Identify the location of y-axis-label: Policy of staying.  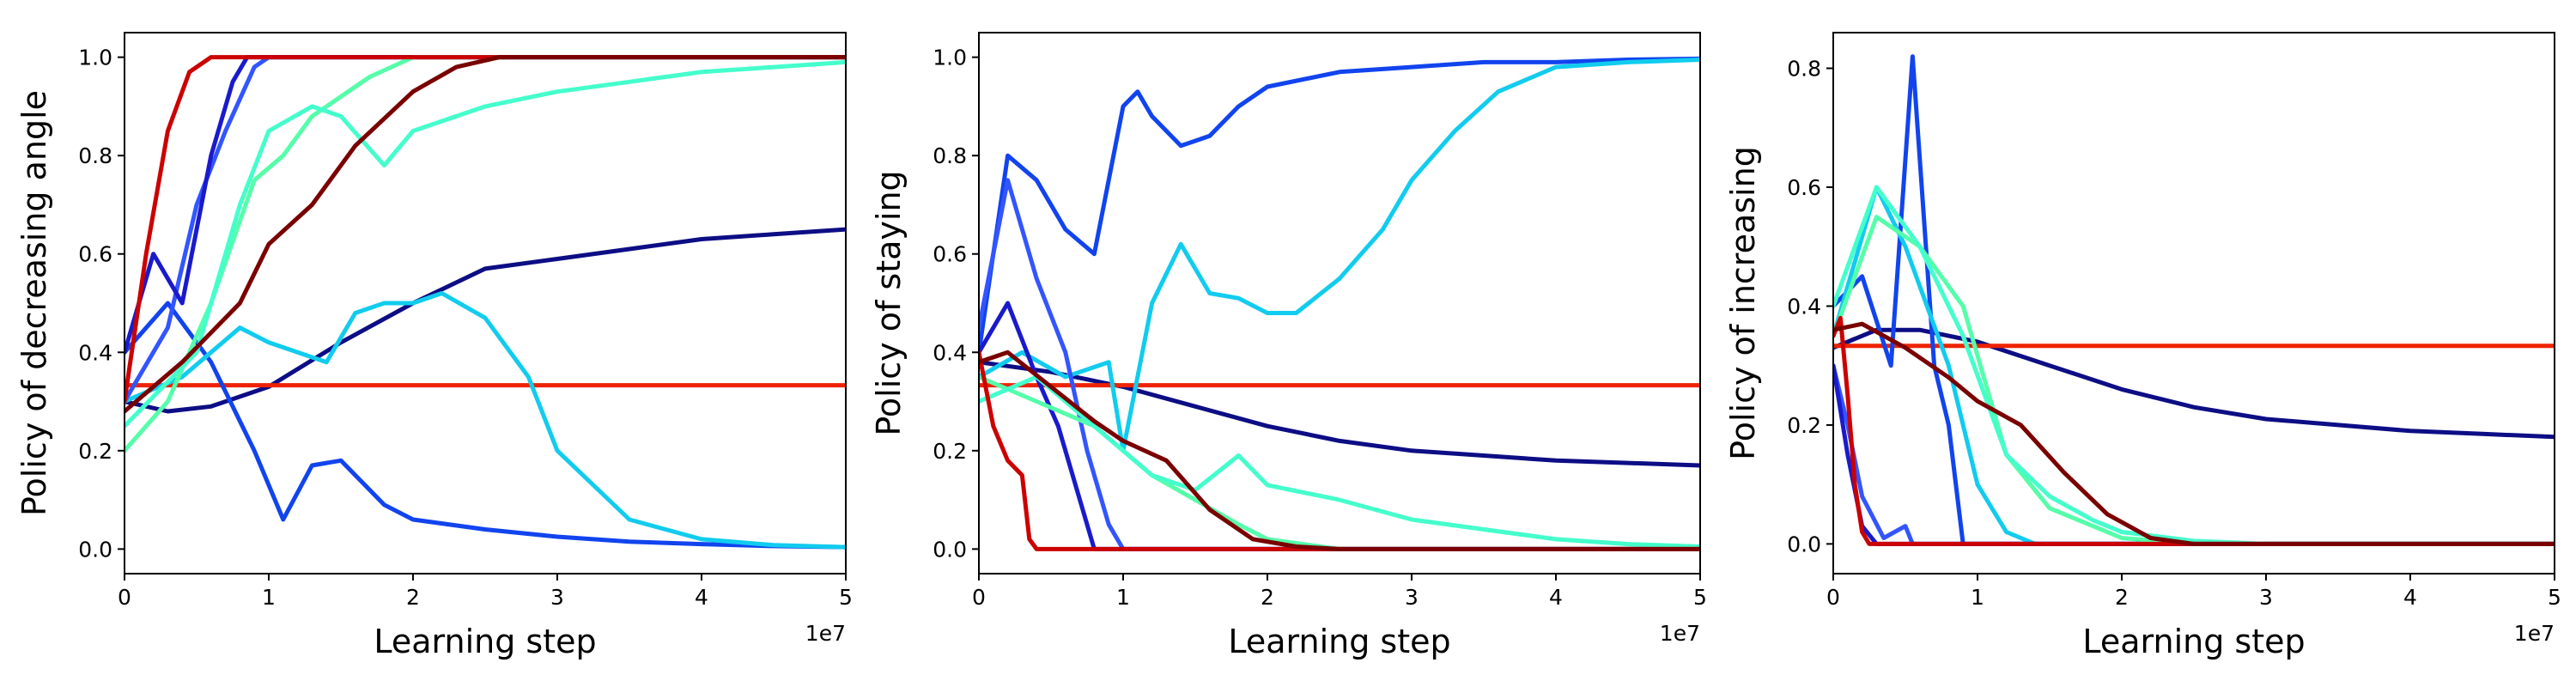
(889, 302).